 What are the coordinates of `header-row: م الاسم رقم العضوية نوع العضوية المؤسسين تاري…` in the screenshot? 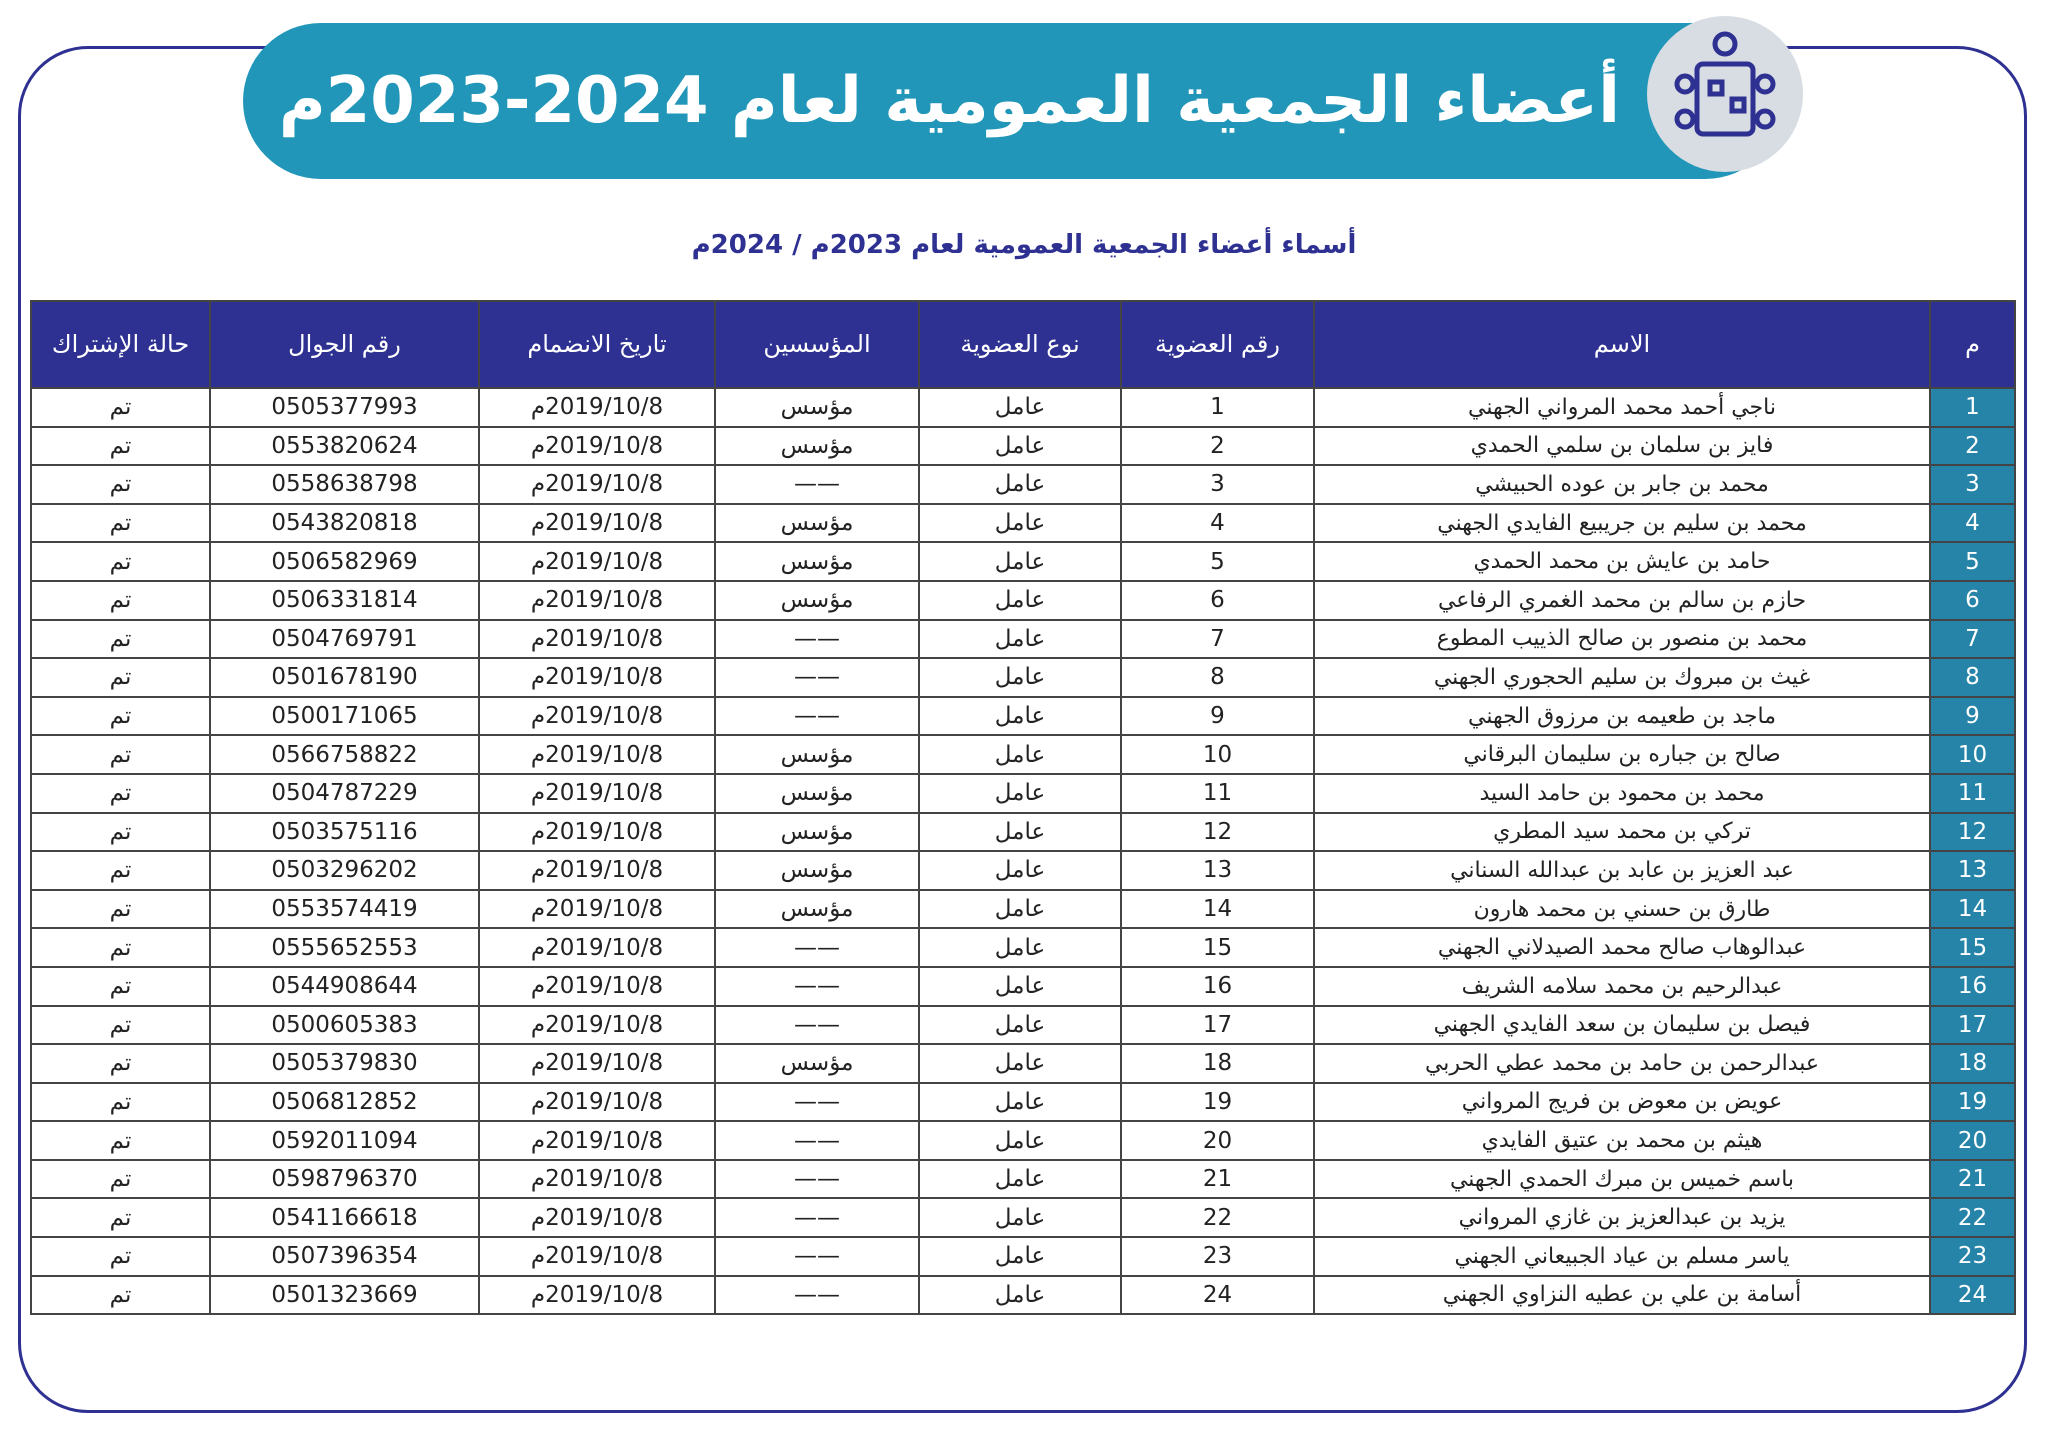 It's located at (1023, 344).